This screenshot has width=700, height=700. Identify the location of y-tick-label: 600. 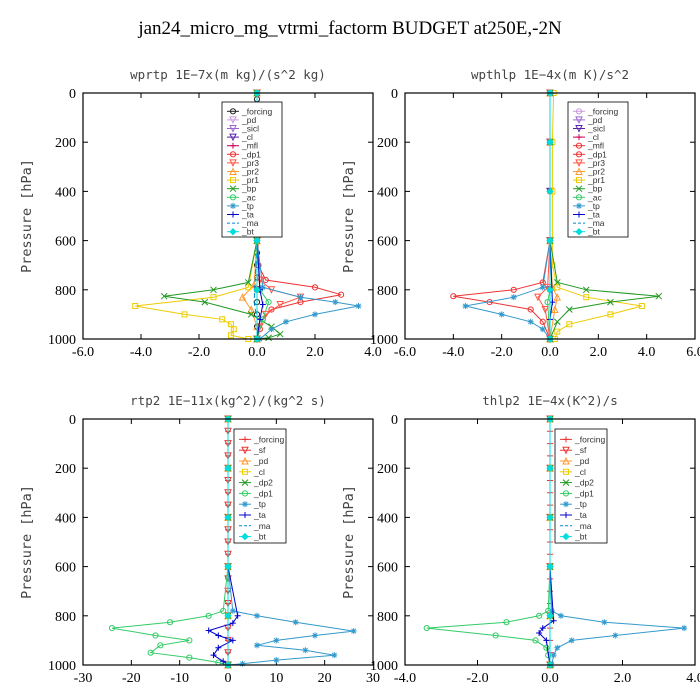
(387, 242).